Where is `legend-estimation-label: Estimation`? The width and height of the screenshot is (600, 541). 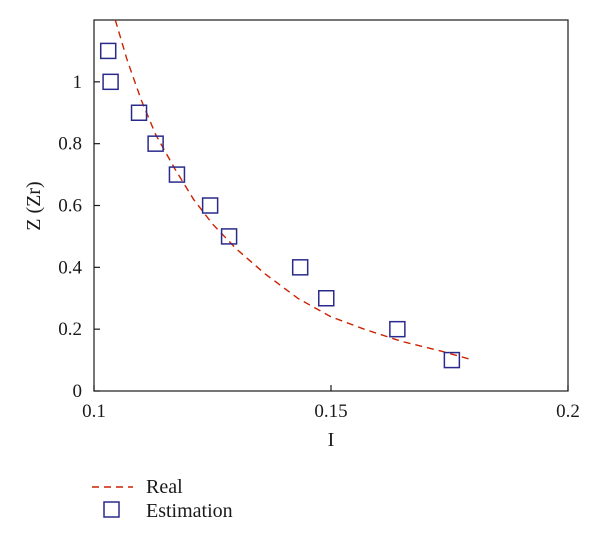
legend-estimation-label: Estimation is located at coordinates (189, 511).